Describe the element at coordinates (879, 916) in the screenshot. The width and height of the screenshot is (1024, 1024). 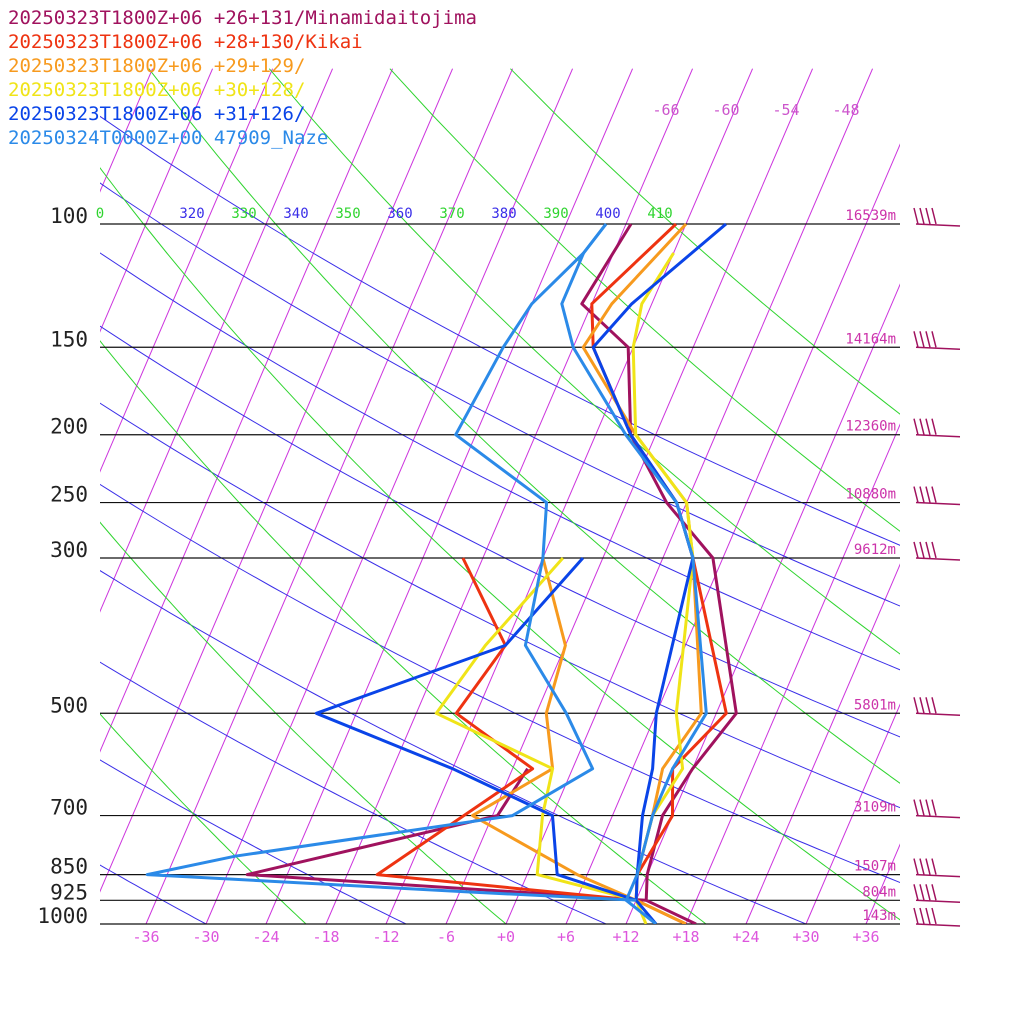
I see `height-label: 143m` at that location.